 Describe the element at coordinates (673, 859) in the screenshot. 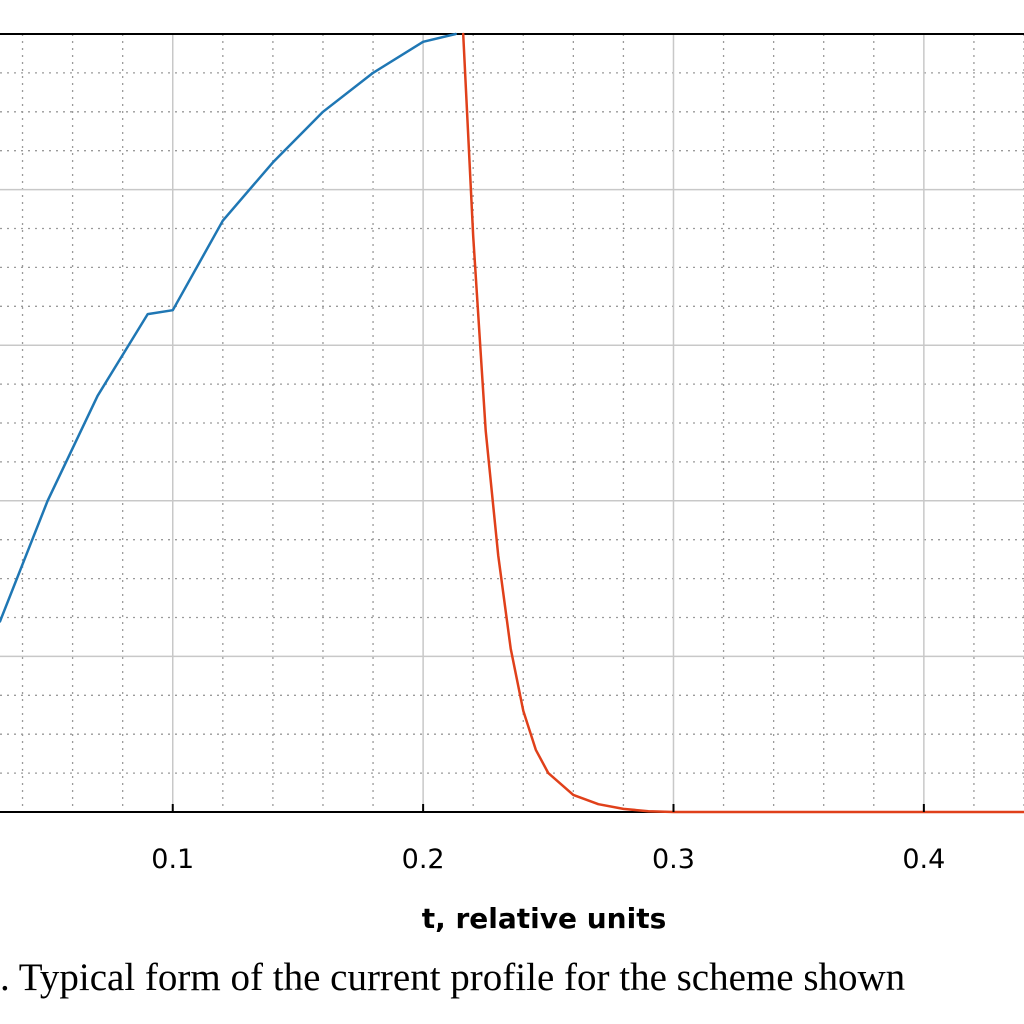

I see `x-tick-label: 0.3` at that location.